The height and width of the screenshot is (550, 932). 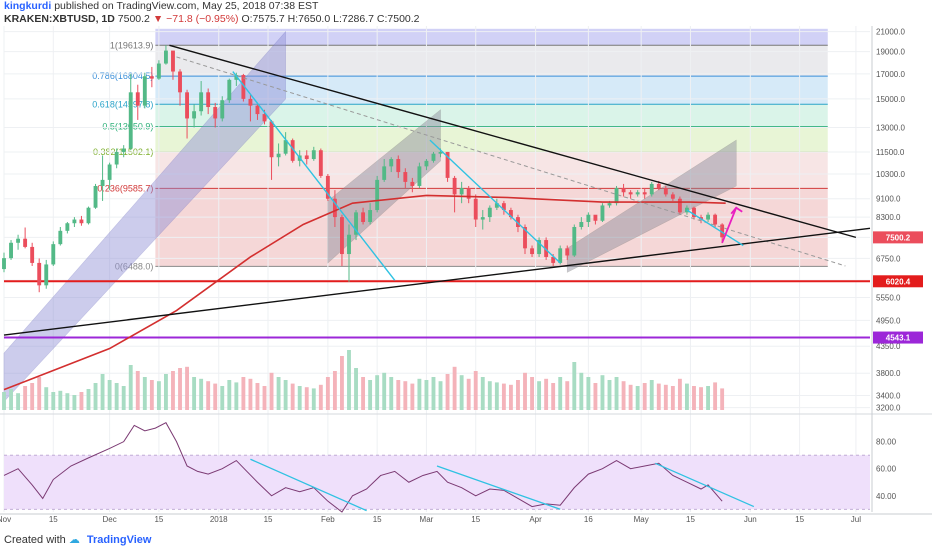 What do you see at coordinates (132, 45) in the screenshot?
I see `fib-label-1: 1(19613.9)` at bounding box center [132, 45].